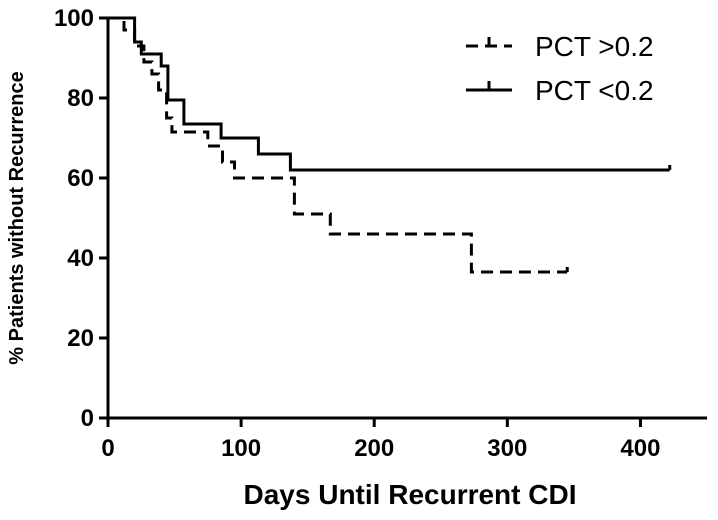 Image resolution: width=718 pixels, height=520 pixels. Describe the element at coordinates (594, 90) in the screenshot. I see `legend-label: PCT <0.2` at that location.